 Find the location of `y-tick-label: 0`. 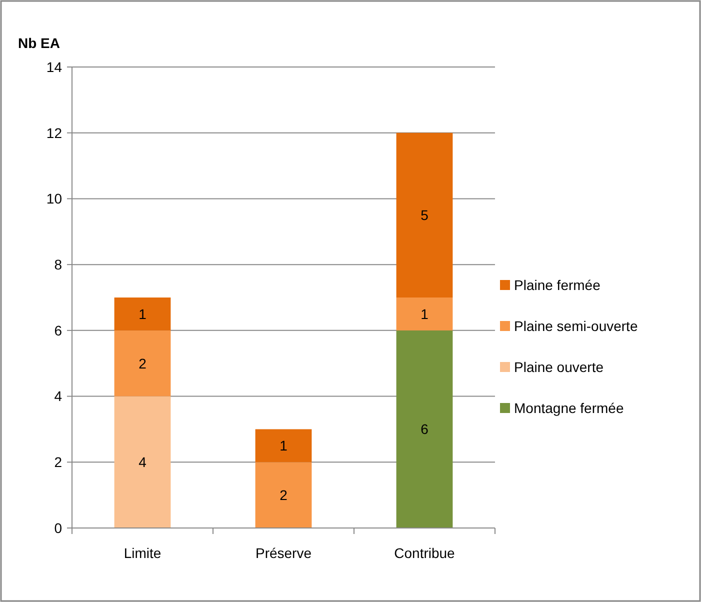

y-tick-label: 0 is located at coordinates (58, 528).